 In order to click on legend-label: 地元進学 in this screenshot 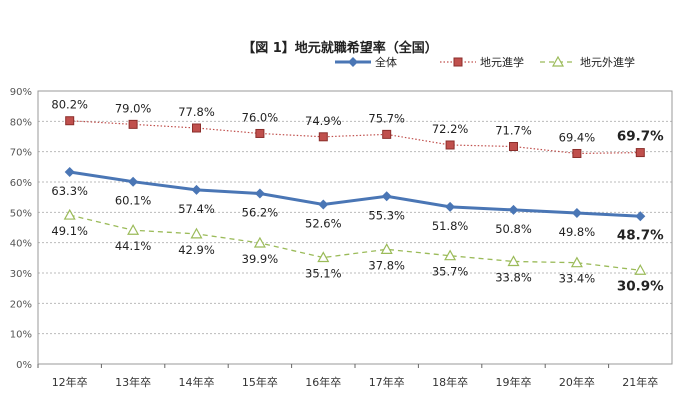, I will do `click(502, 62)`.